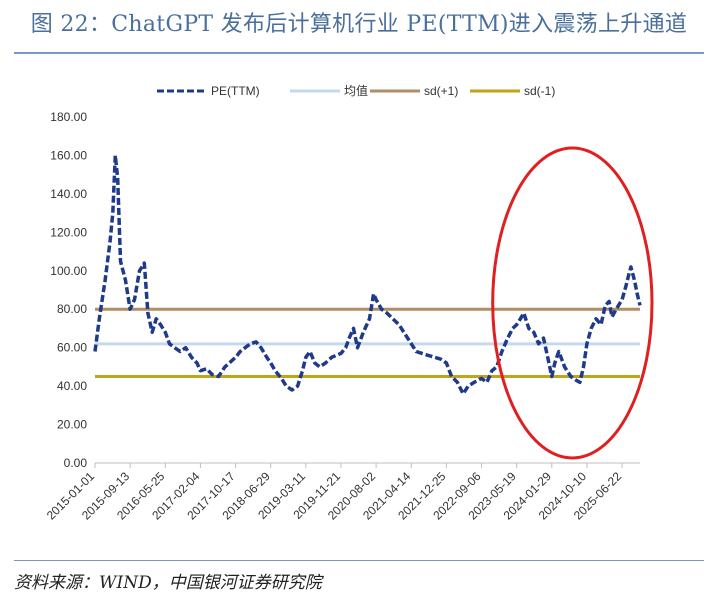 The height and width of the screenshot is (611, 718). Describe the element at coordinates (68, 117) in the screenshot. I see `y-tick-label: 180.00` at that location.